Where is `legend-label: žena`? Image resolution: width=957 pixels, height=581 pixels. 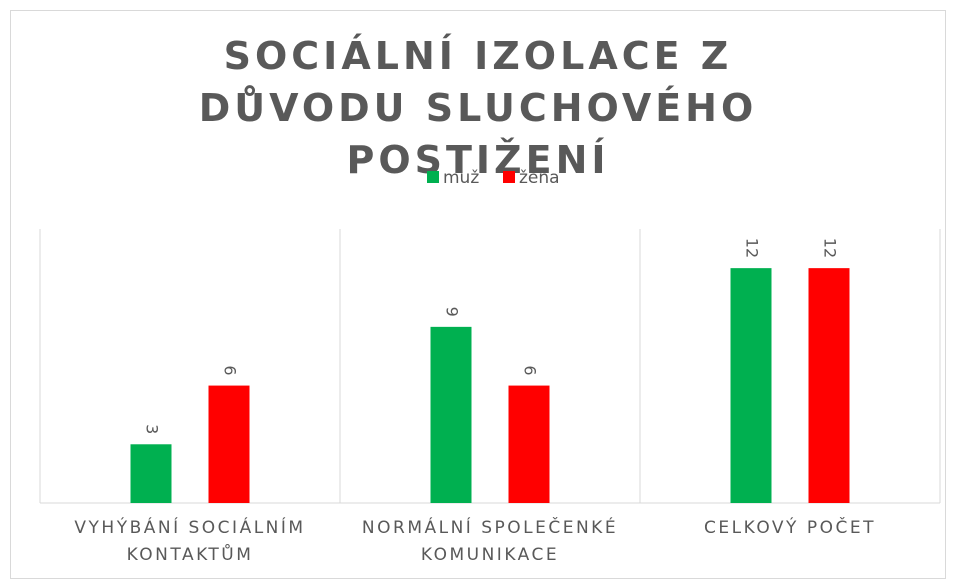
legend-label: žena is located at coordinates (539, 178).